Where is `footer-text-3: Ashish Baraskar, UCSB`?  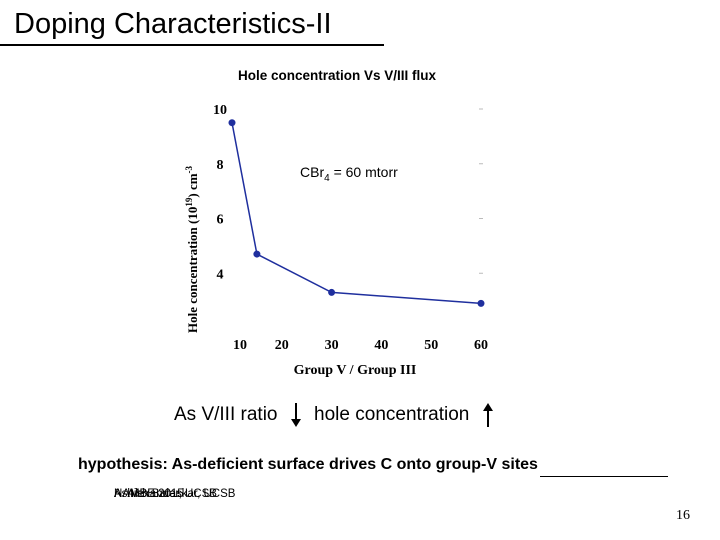 footer-text-3: Ashish Baraskar, UCSB is located at coordinates (175, 494).